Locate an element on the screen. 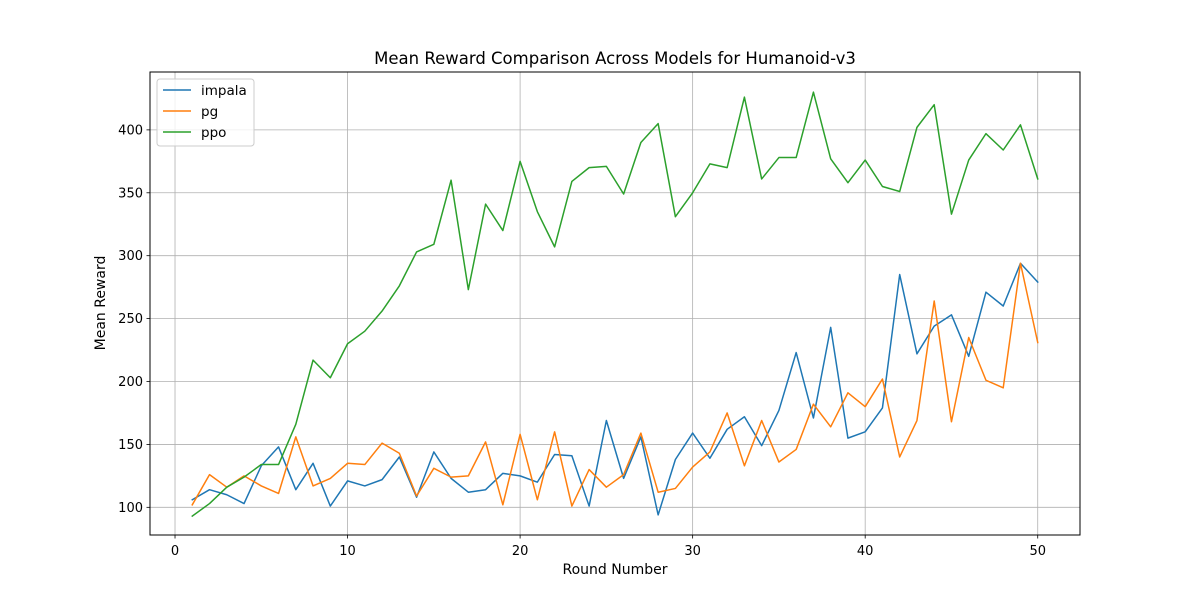 The width and height of the screenshot is (1200, 600). y-tick-label: 350 is located at coordinates (130, 193).